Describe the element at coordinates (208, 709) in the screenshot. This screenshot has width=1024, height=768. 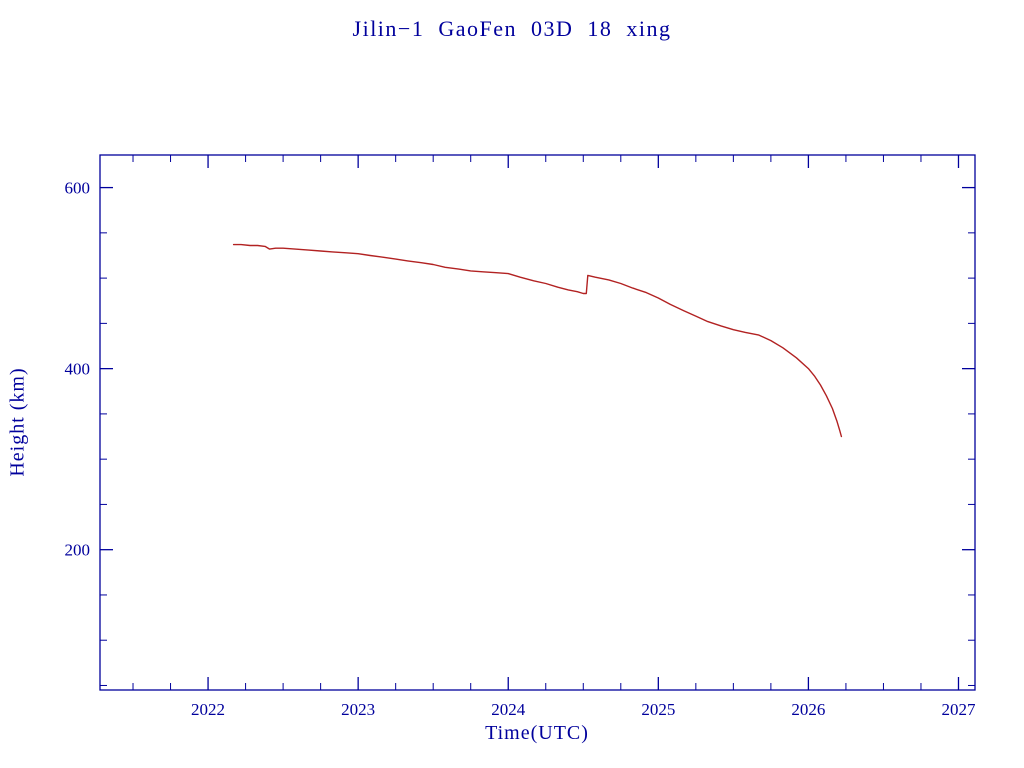
I see `x-tick-label: 2022` at that location.